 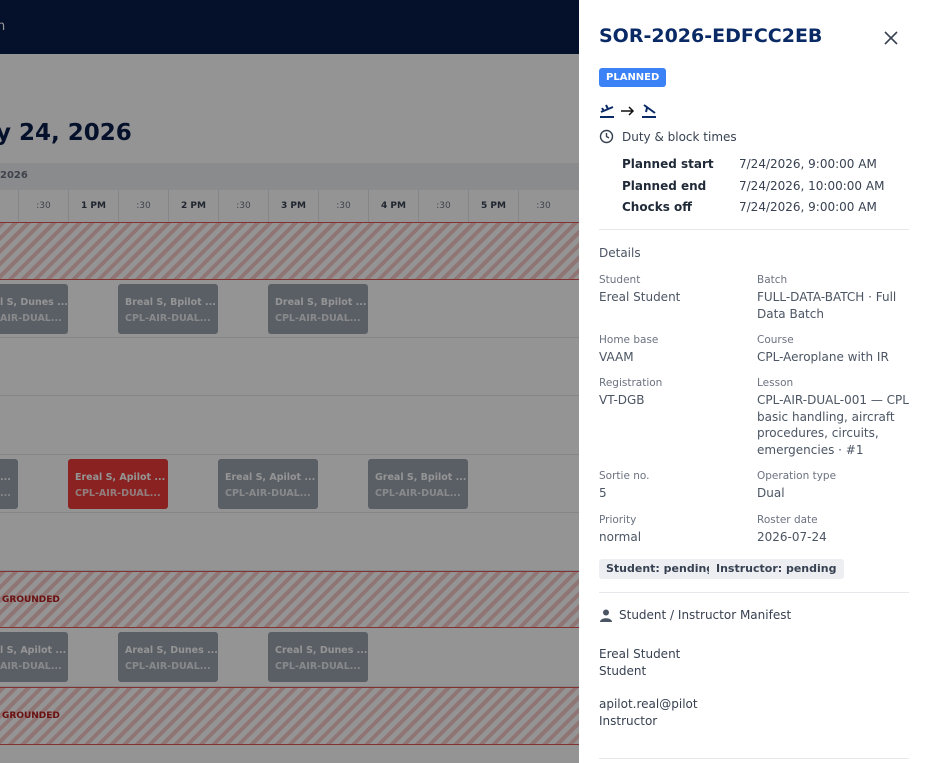 What do you see at coordinates (3, 26) in the screenshot?
I see `nav-text: n` at bounding box center [3, 26].